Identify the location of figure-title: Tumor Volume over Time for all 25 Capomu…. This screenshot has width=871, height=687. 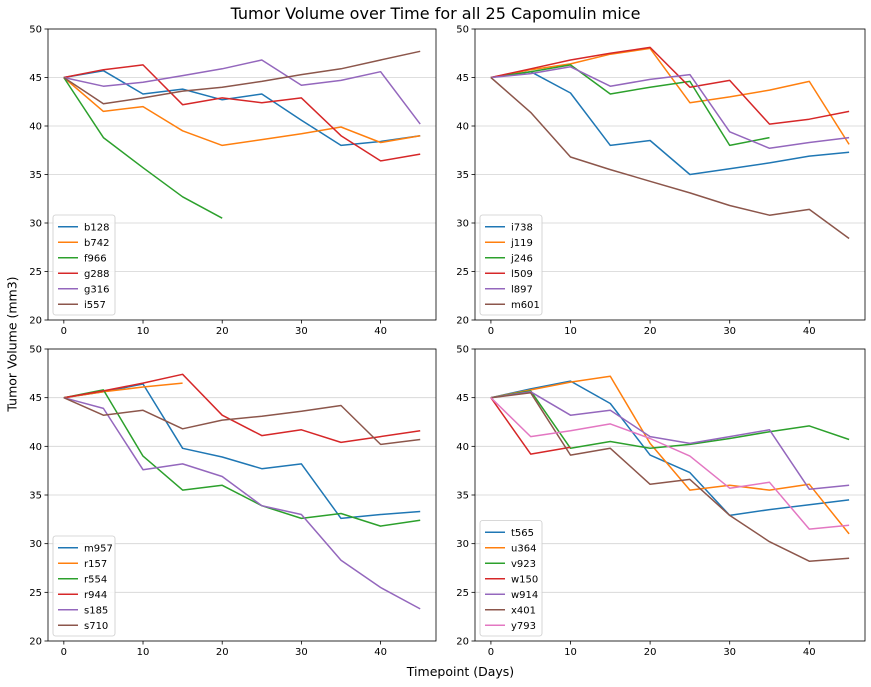
(435, 13).